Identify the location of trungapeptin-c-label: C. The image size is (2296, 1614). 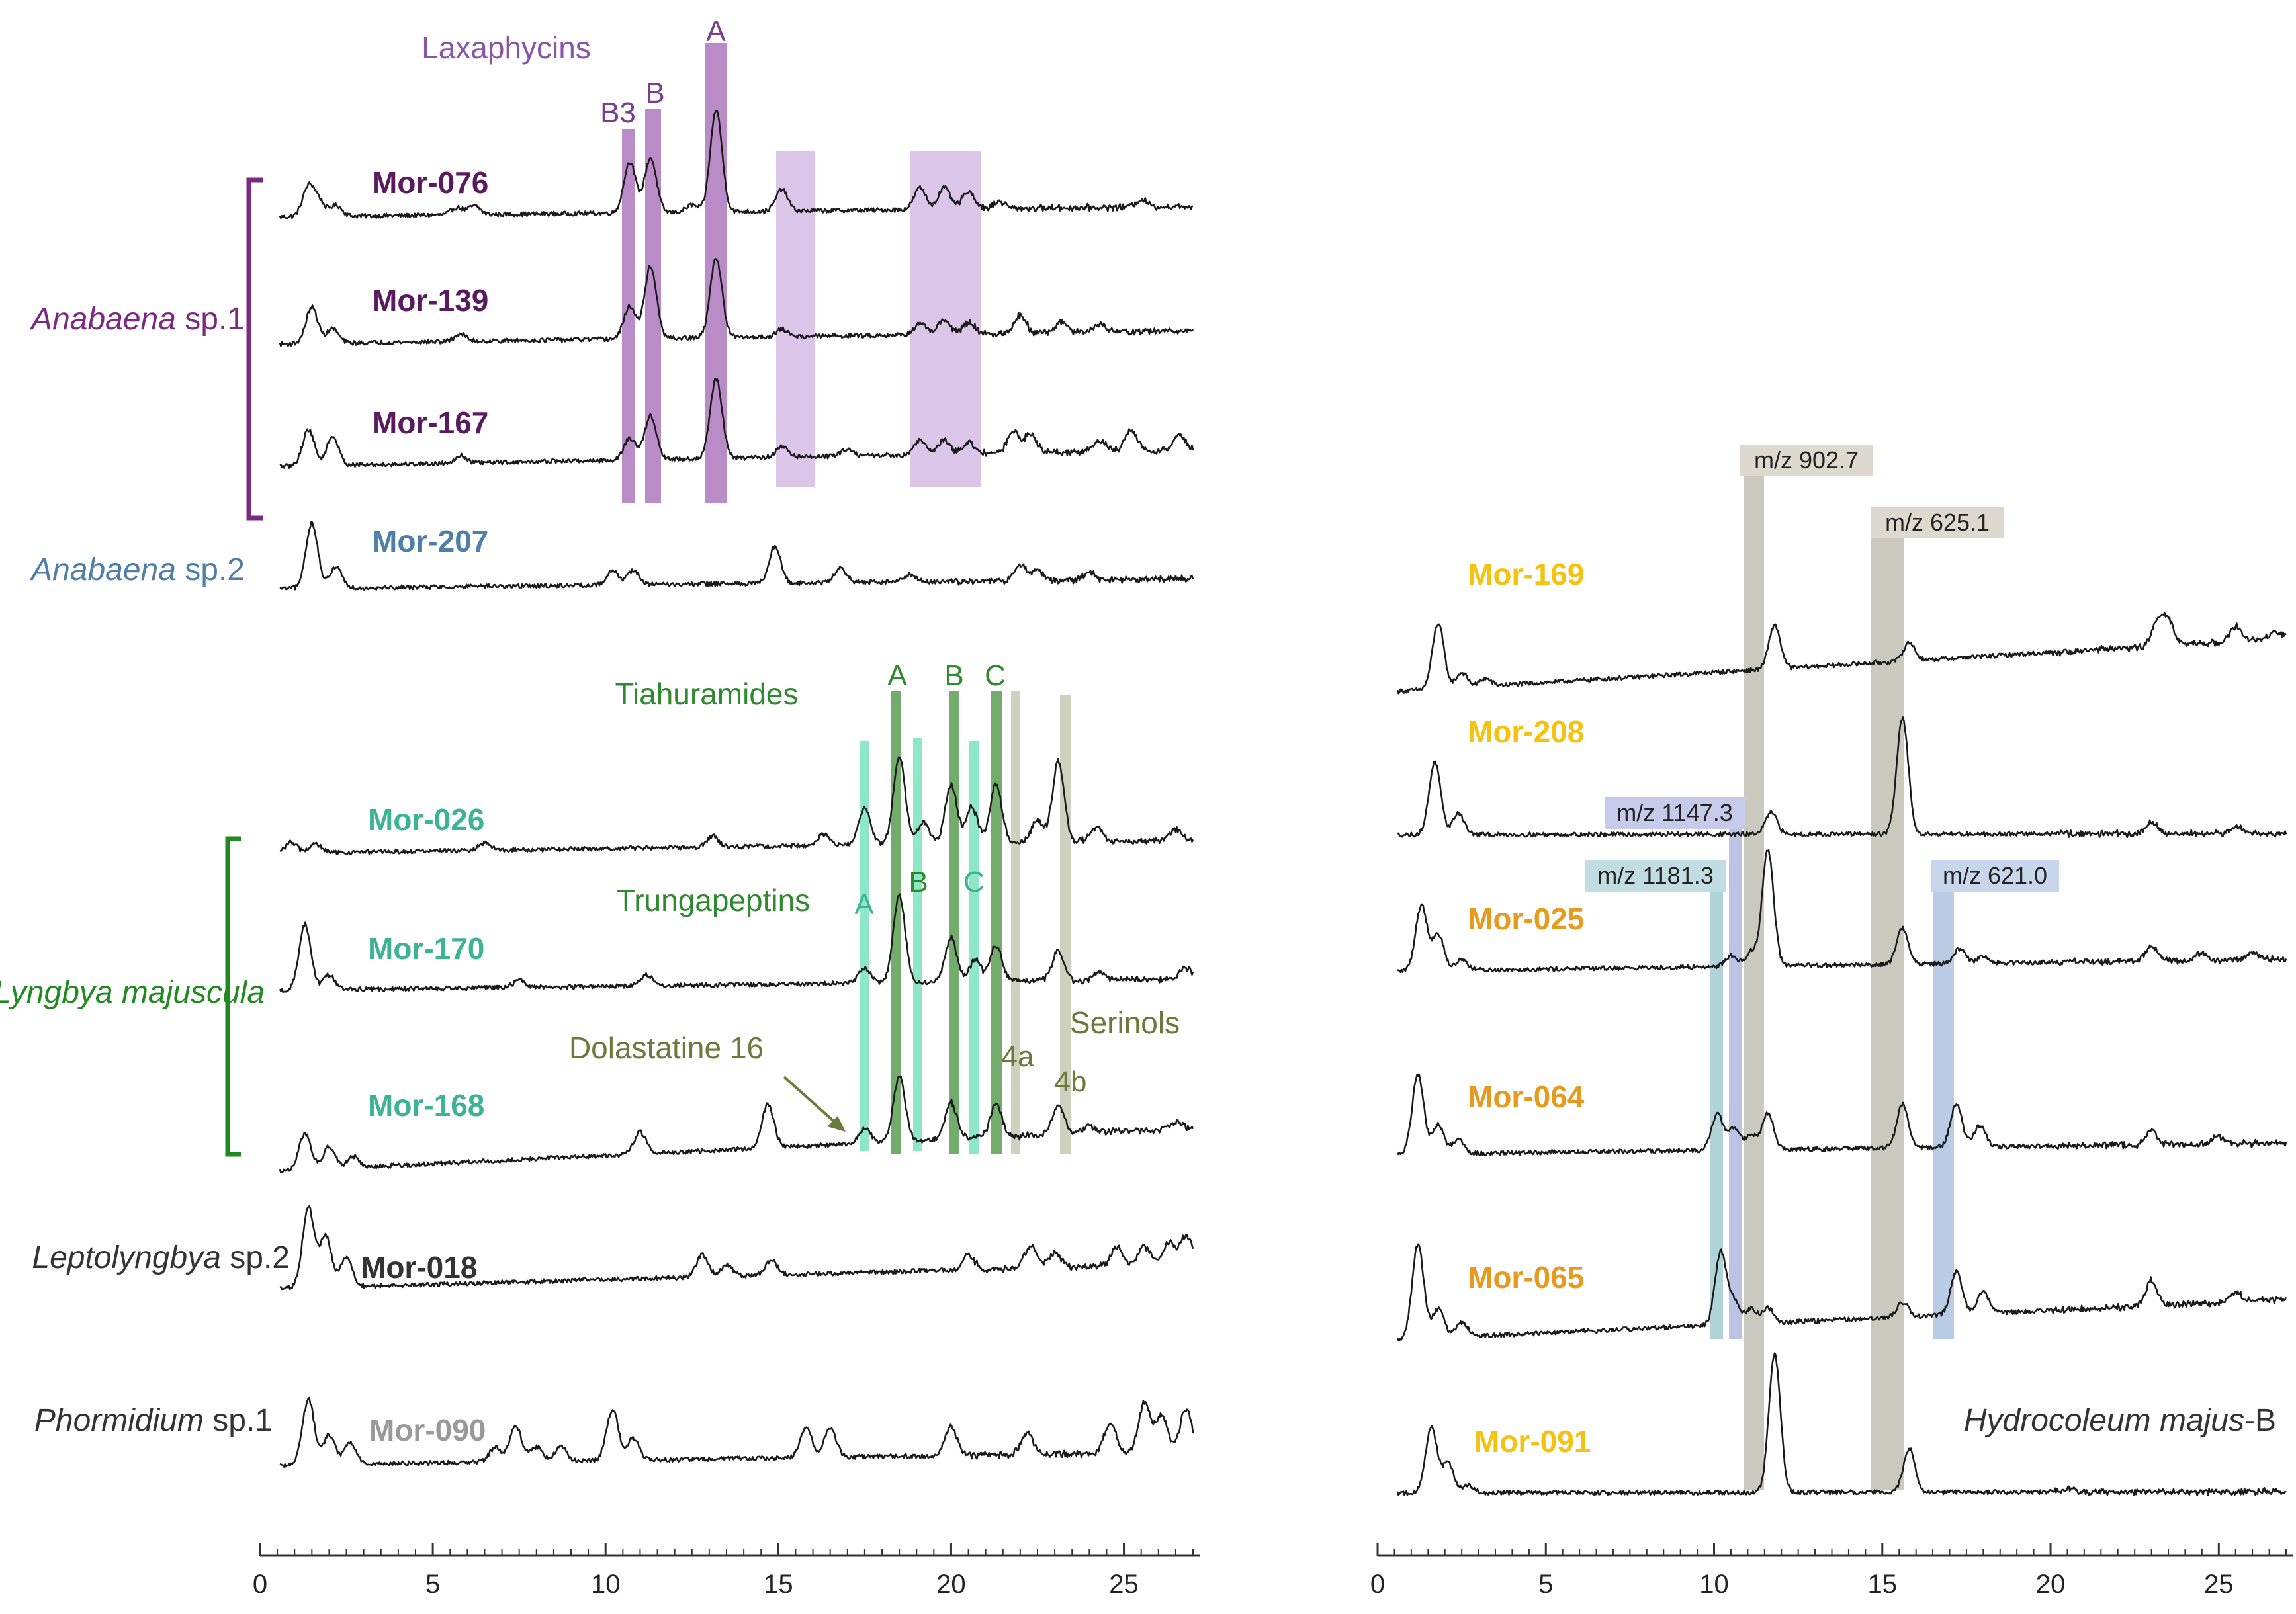
(974, 882).